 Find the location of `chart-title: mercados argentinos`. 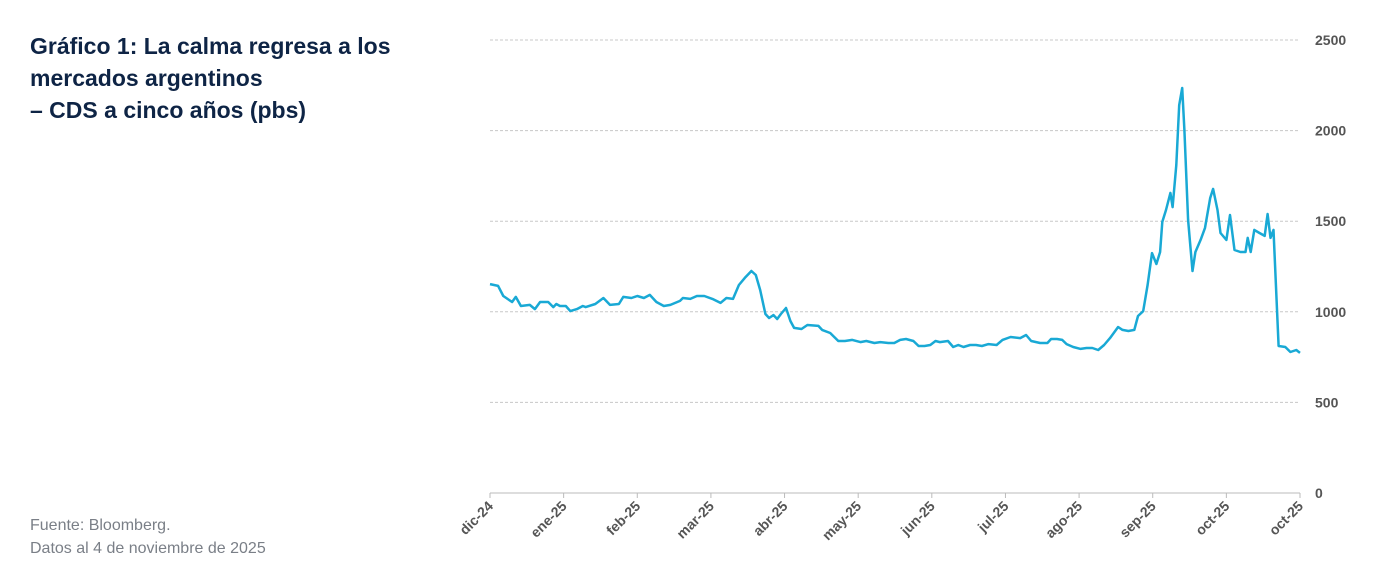

chart-title: mercados argentinos is located at coordinates (146, 78).